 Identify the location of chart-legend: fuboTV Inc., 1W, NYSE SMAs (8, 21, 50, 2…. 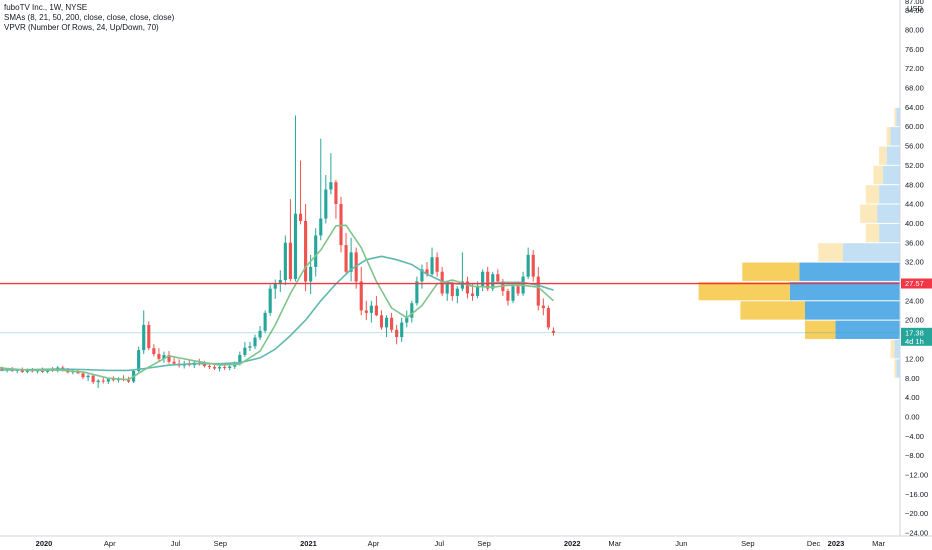
(89, 18).